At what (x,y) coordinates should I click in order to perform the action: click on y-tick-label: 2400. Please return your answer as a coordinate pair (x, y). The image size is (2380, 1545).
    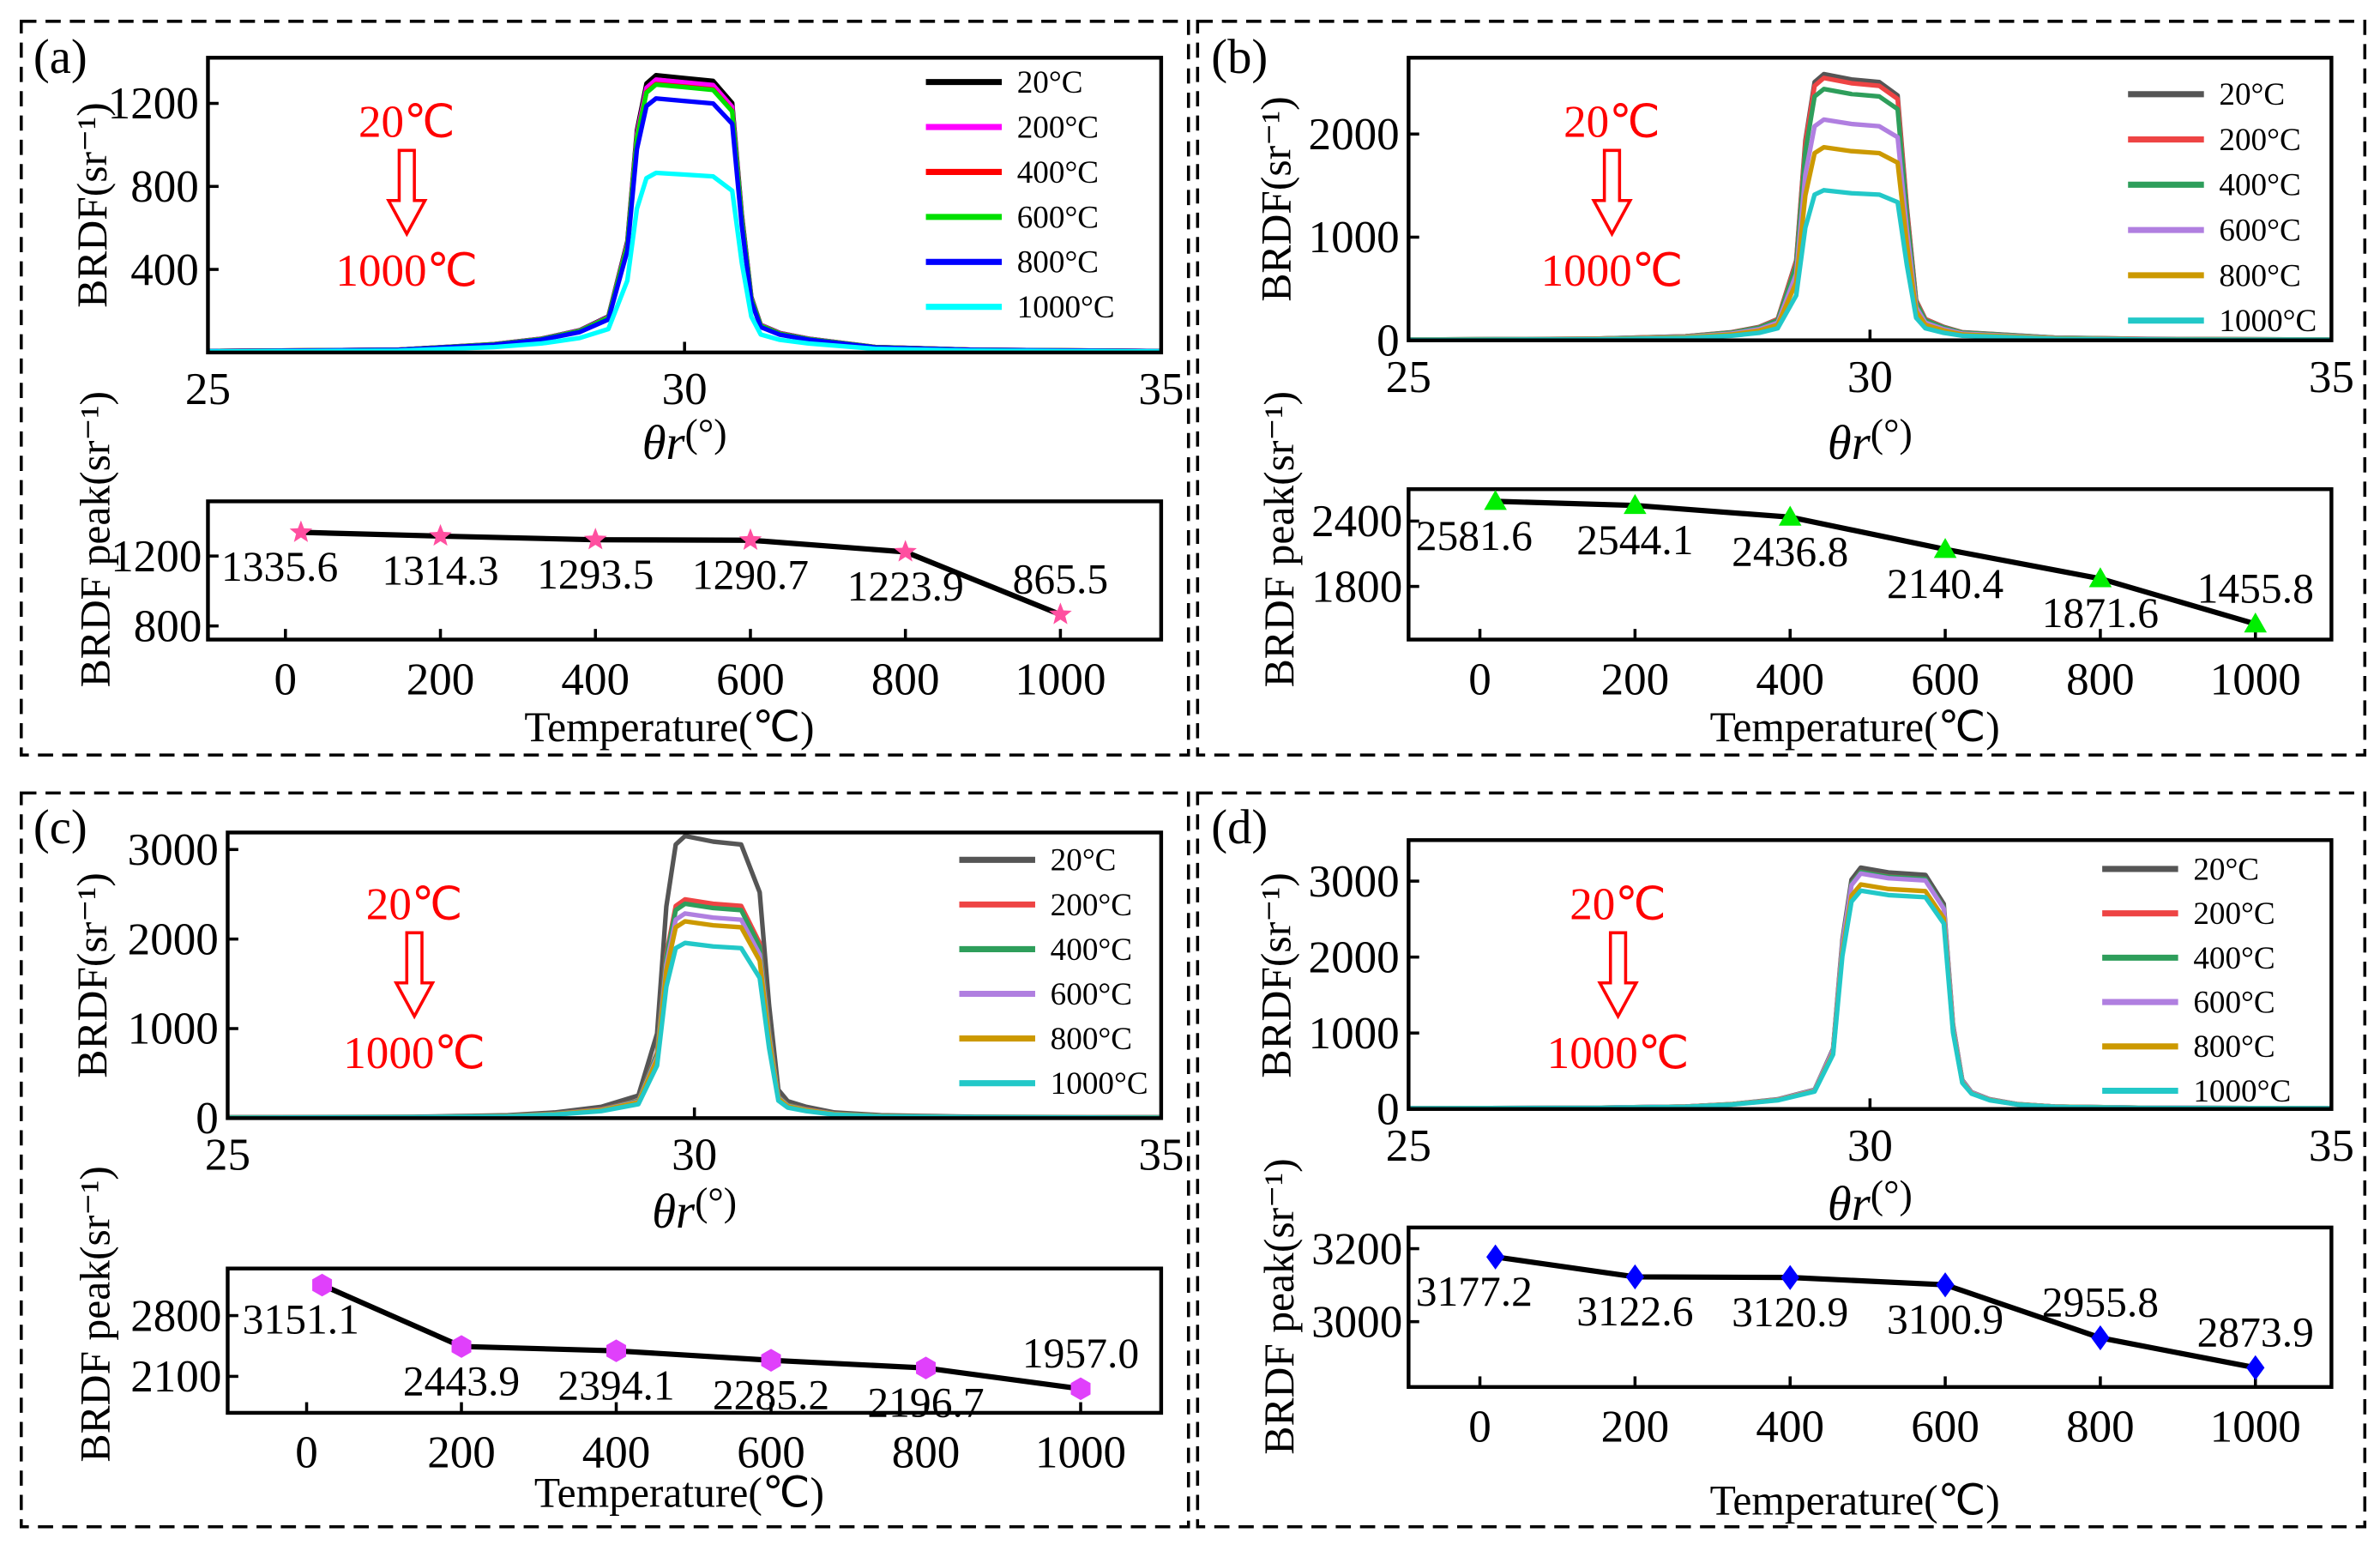
    Looking at the image, I should click on (1356, 521).